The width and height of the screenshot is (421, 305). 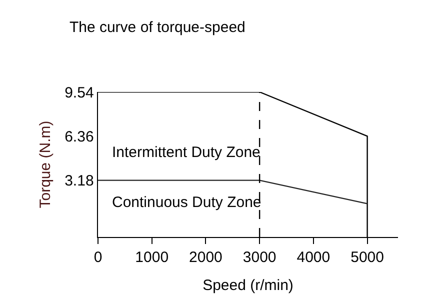 What do you see at coordinates (187, 202) in the screenshot?
I see `annotation: Continuous Duty Zone` at bounding box center [187, 202].